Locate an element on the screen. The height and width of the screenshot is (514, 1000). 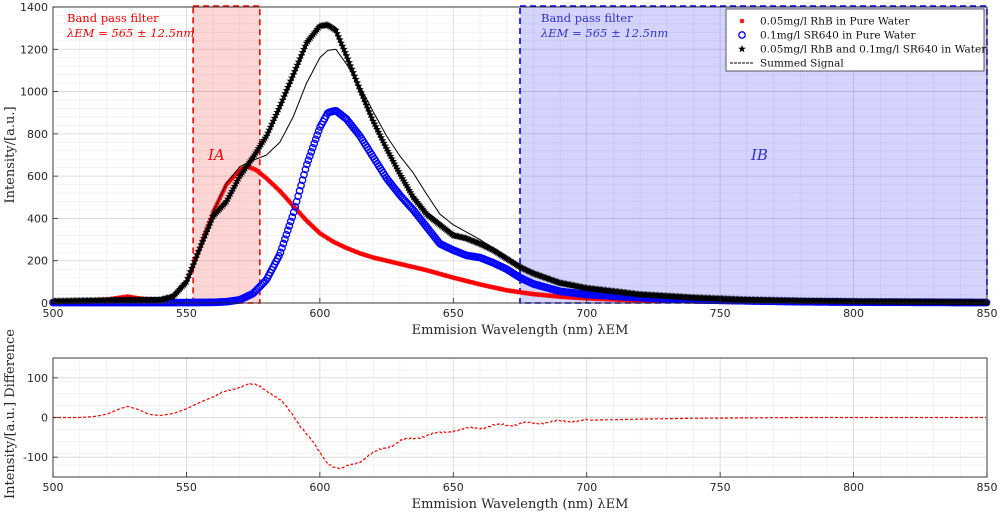
legend-label-summed-signal: Summed Signal is located at coordinates (802, 64).